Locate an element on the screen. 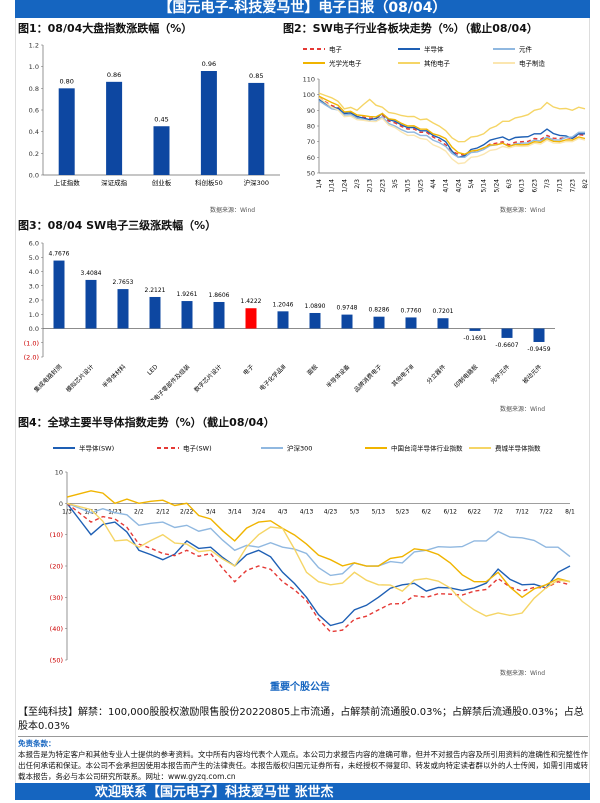 The height and width of the screenshot is (803, 600). data-label: -0.1691 is located at coordinates (474, 338).